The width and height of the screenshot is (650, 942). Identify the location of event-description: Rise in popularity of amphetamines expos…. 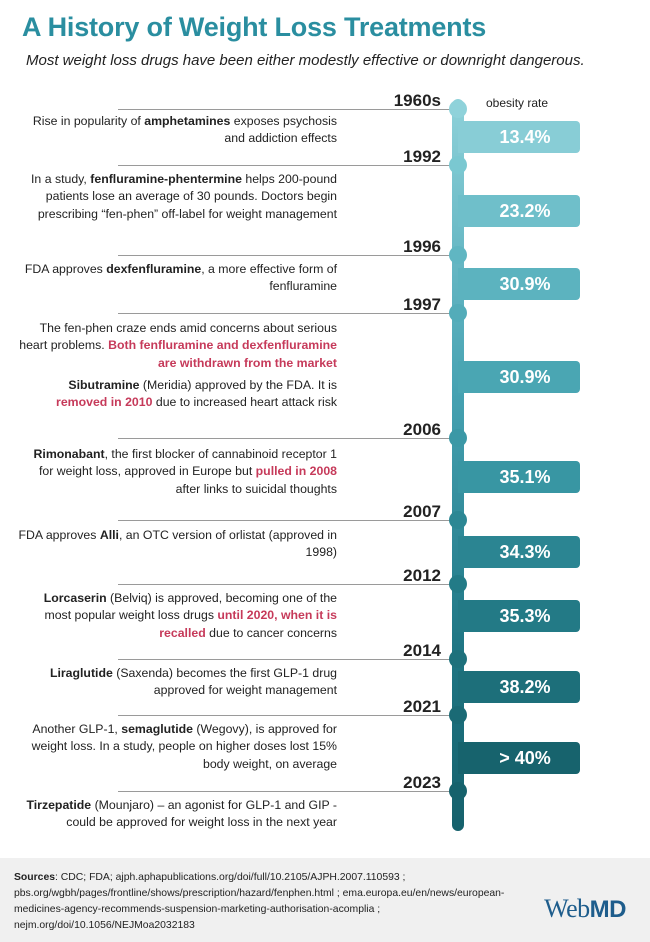
(184, 130).